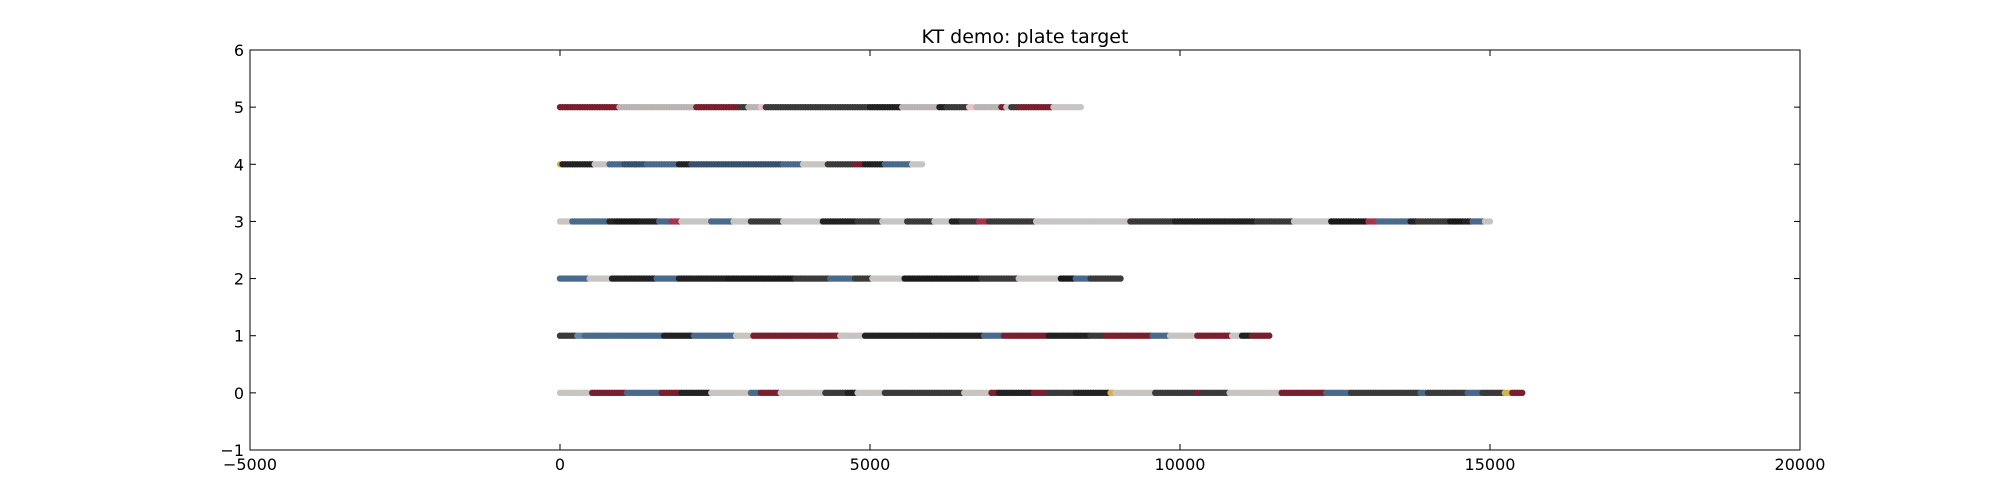 The width and height of the screenshot is (2000, 504). I want to click on y-tick-label: 4, so click(239, 164).